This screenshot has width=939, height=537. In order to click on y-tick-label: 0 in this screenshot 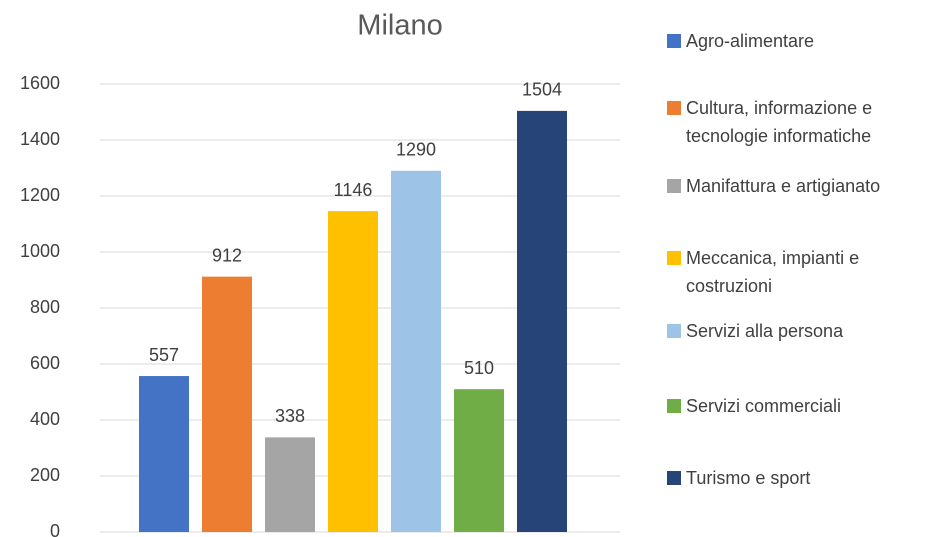, I will do `click(55, 529)`.